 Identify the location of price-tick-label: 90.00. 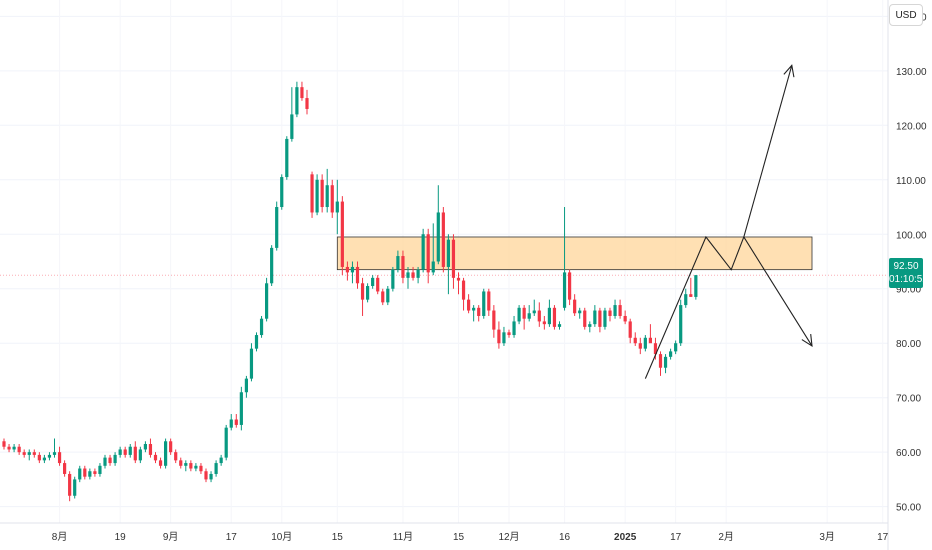
(908, 290).